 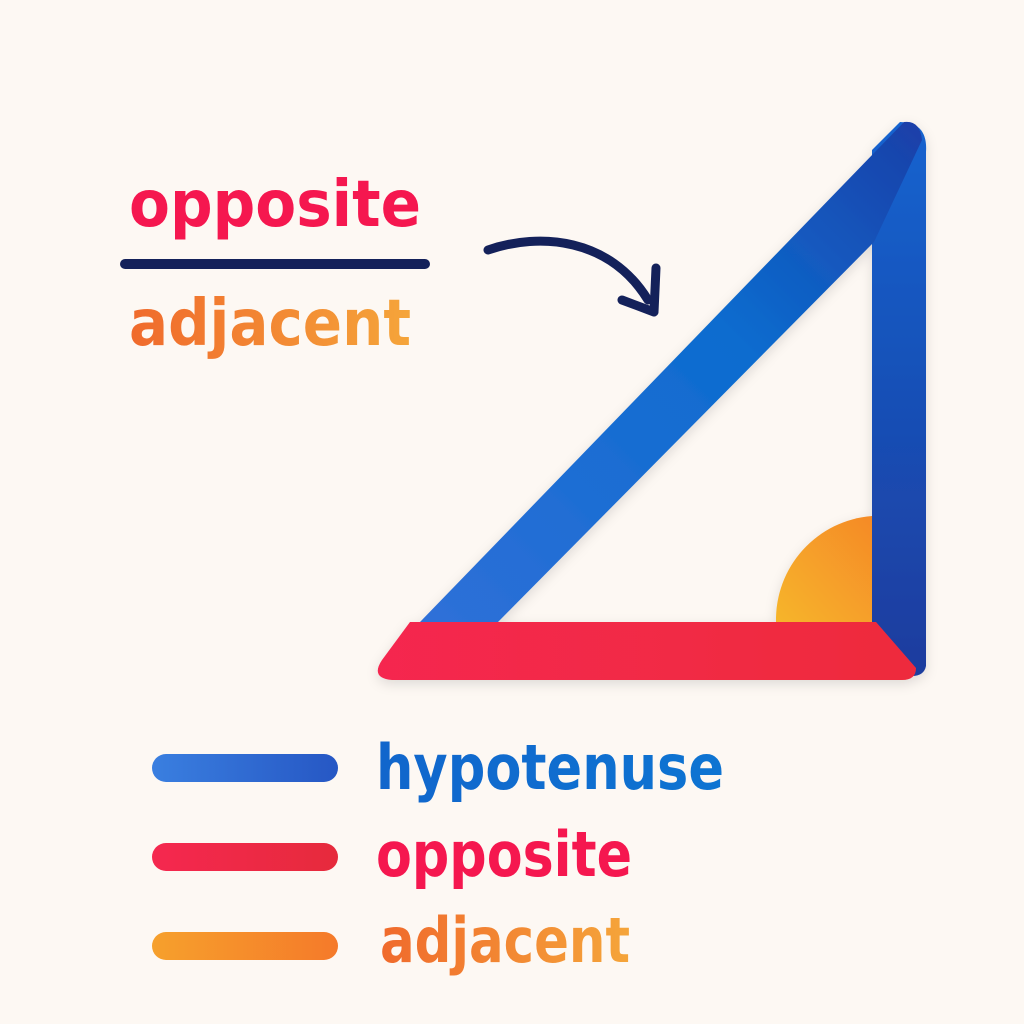 I want to click on fraction: opposite adjacent, so click(x=275, y=264).